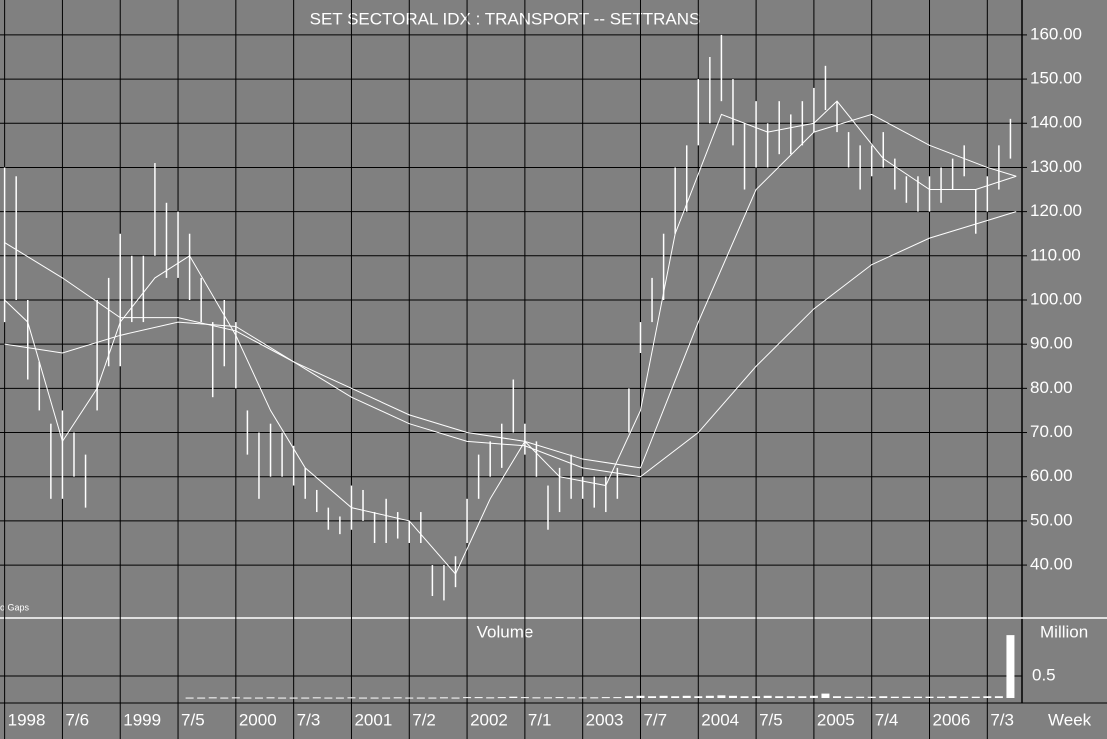 Image resolution: width=1107 pixels, height=739 pixels. I want to click on axis-unit: Million, so click(1064, 631).